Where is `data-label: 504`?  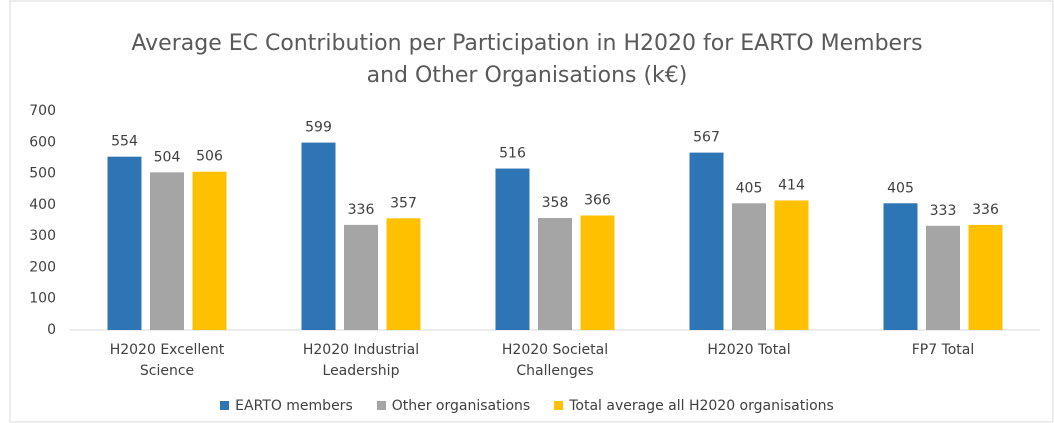 data-label: 504 is located at coordinates (167, 157).